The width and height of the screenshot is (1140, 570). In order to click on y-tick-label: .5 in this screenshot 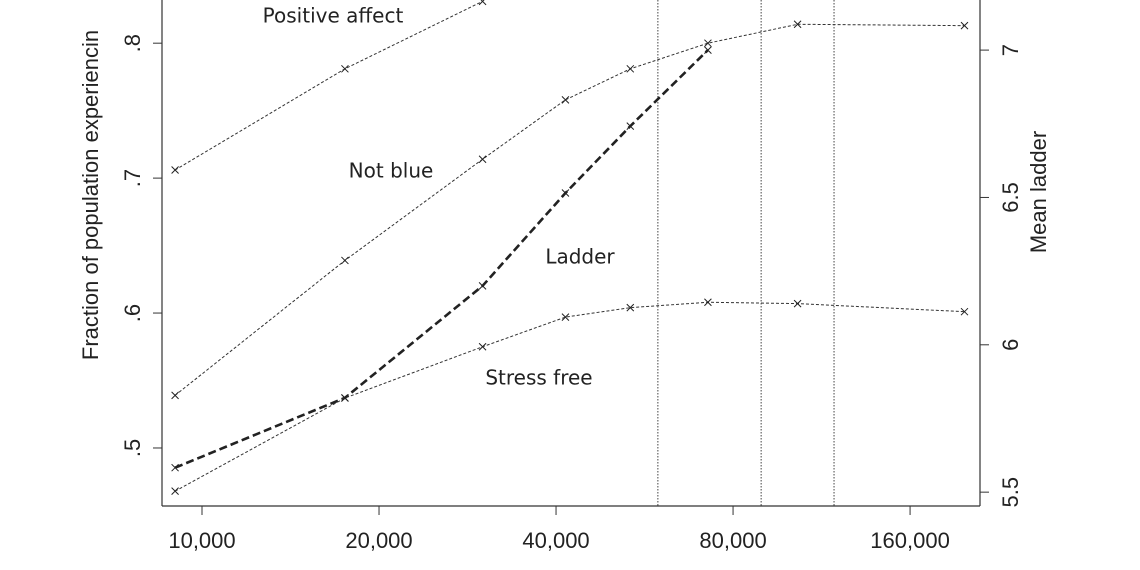, I will do `click(132, 448)`.